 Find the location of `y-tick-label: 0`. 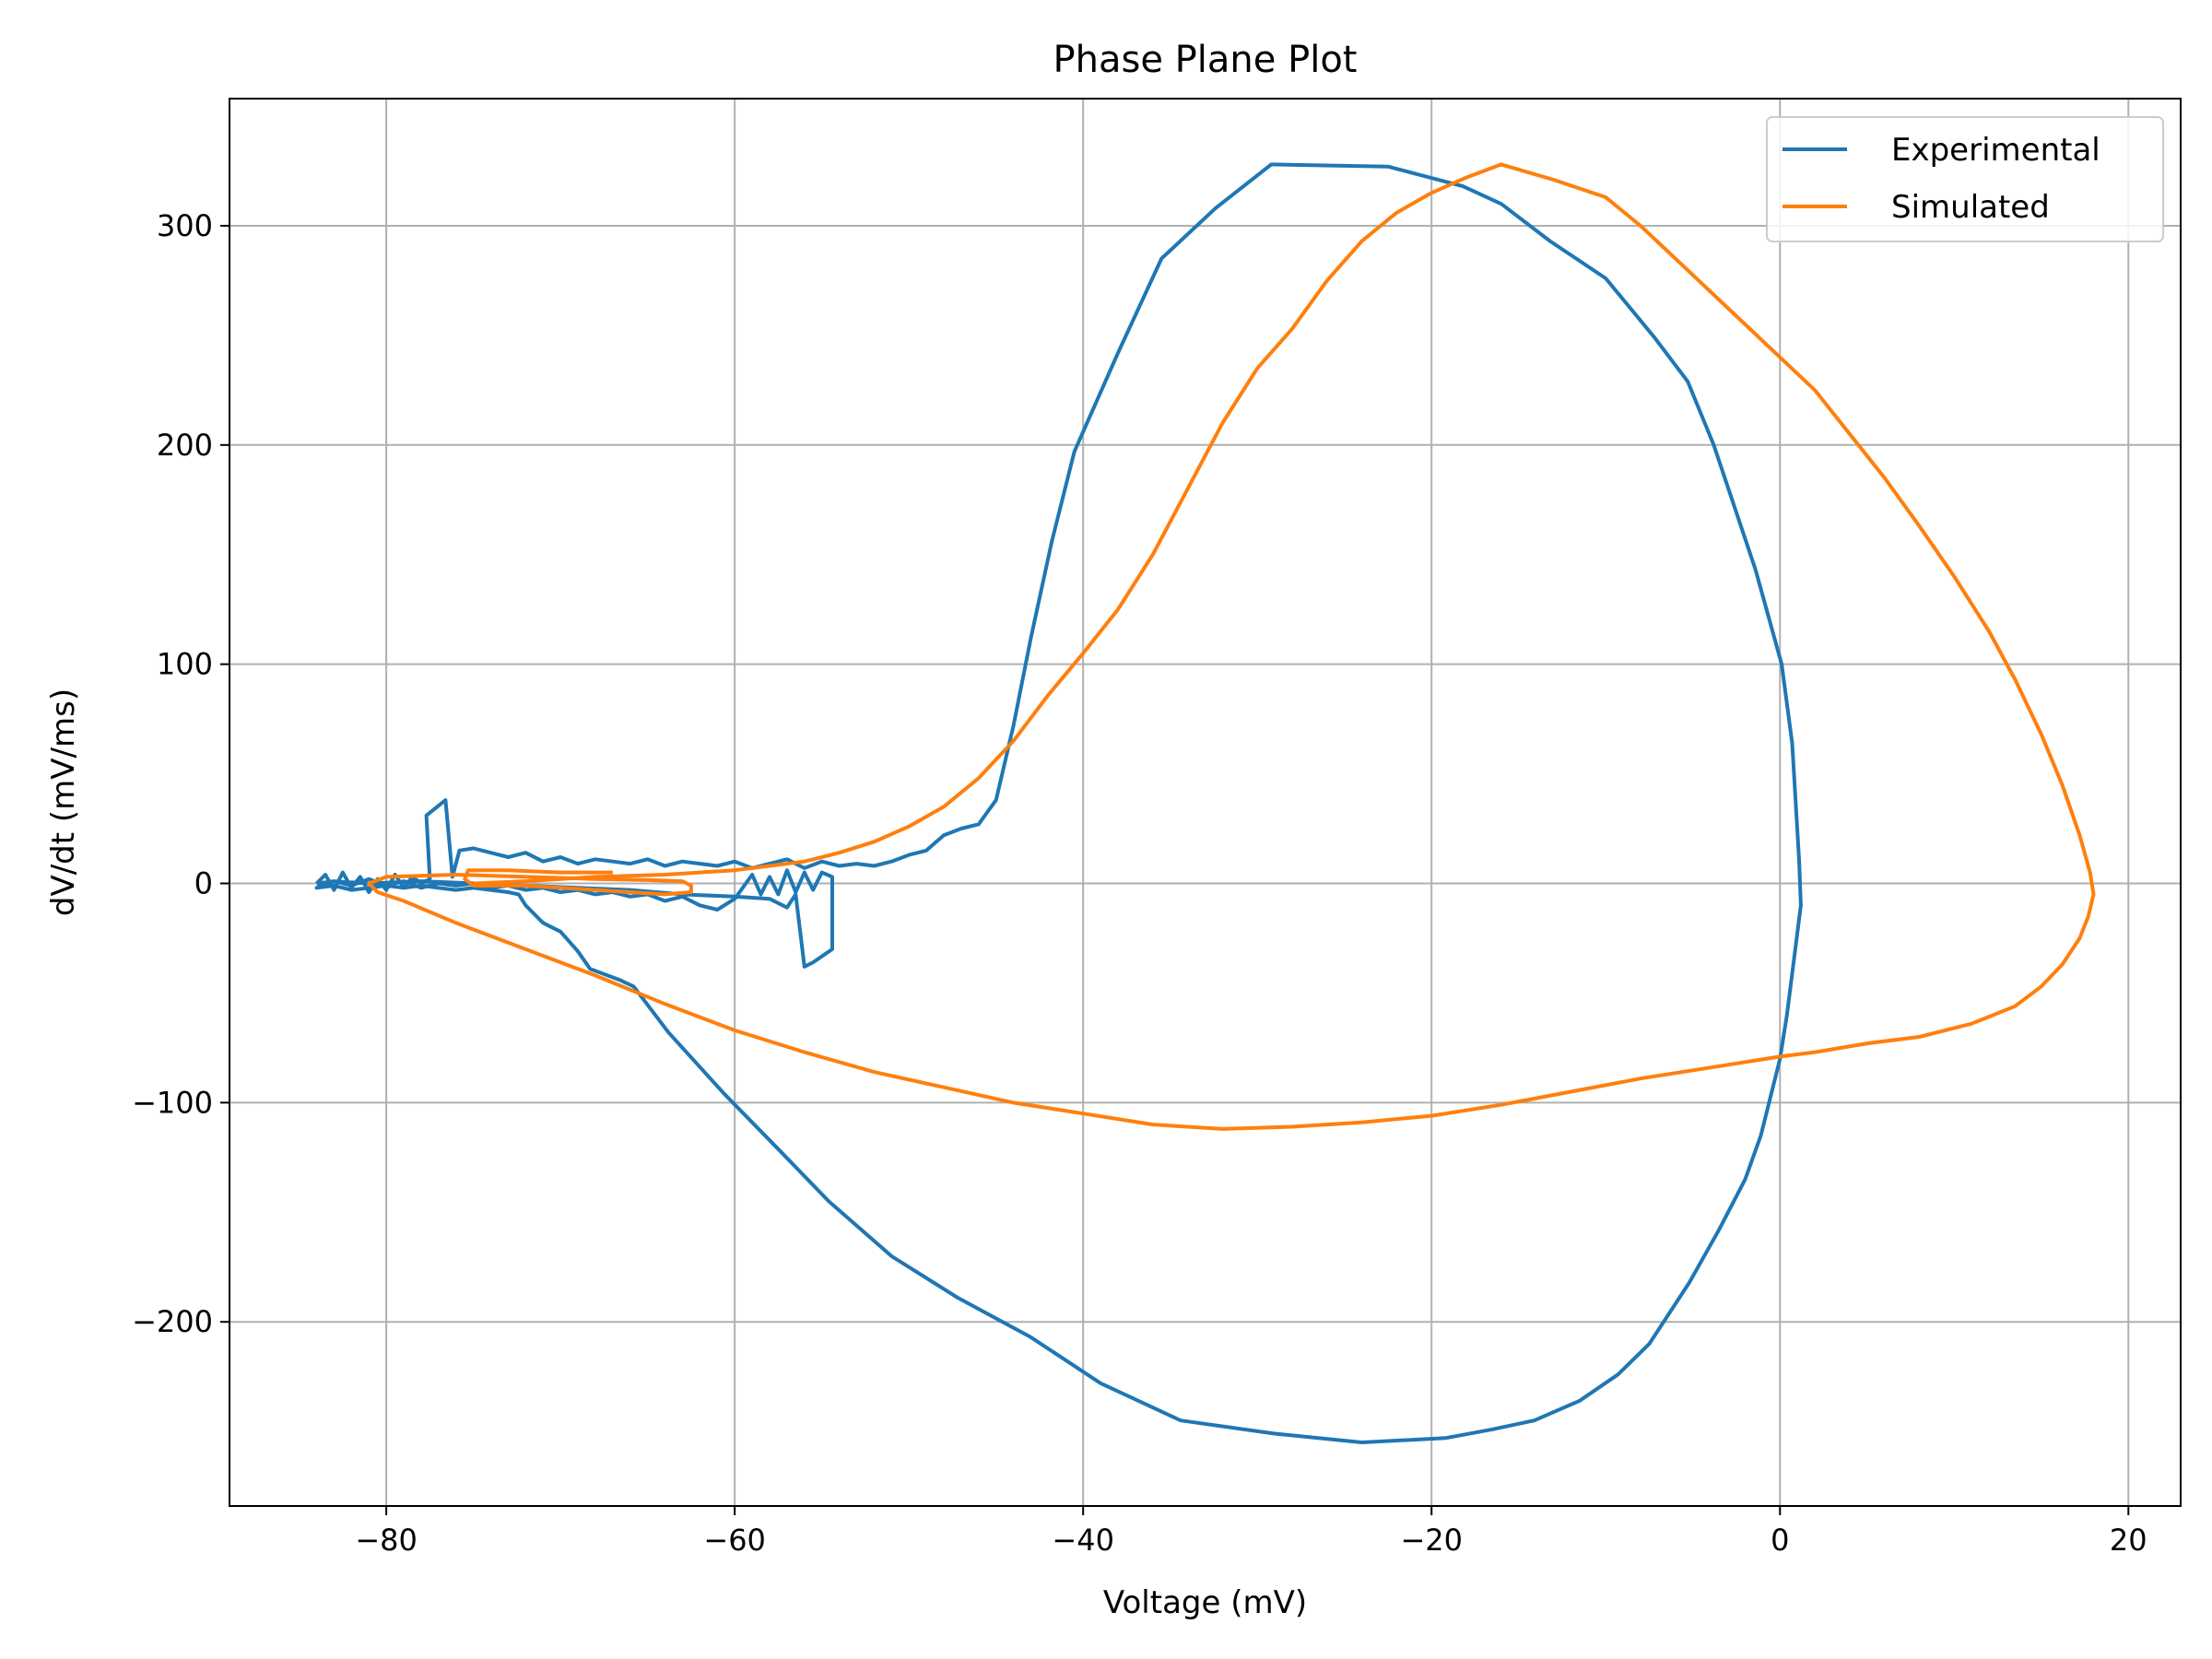

y-tick-label: 0 is located at coordinates (203, 883).